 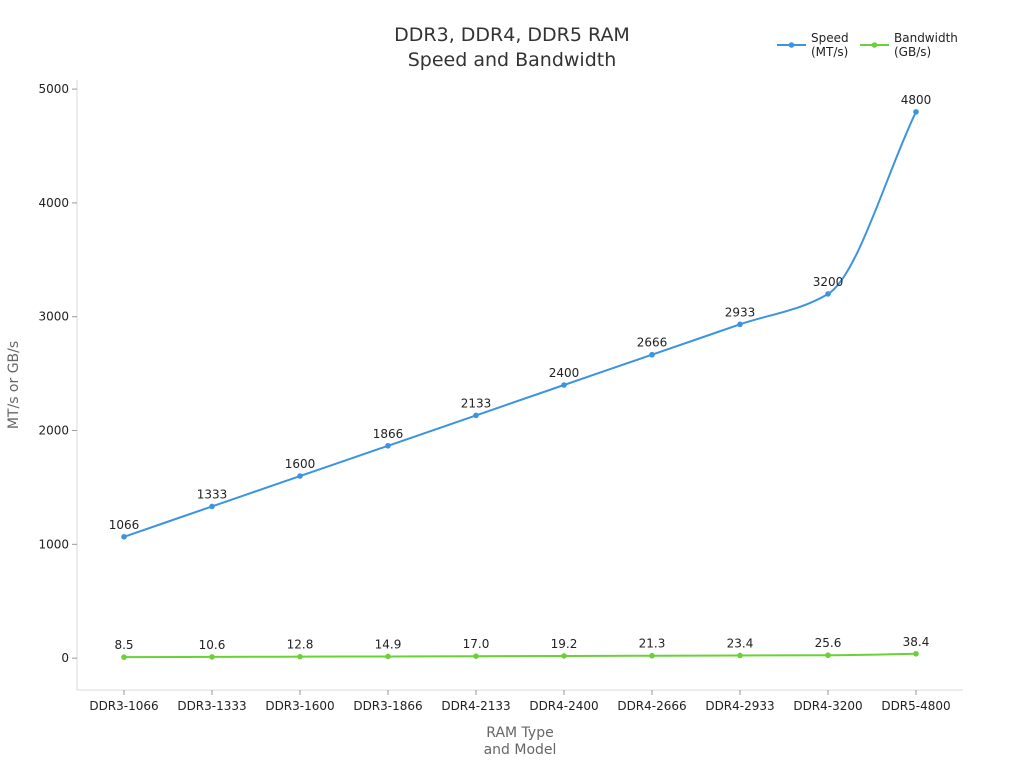 I want to click on legend-item: Bandwidth(GB/s), so click(x=909, y=45).